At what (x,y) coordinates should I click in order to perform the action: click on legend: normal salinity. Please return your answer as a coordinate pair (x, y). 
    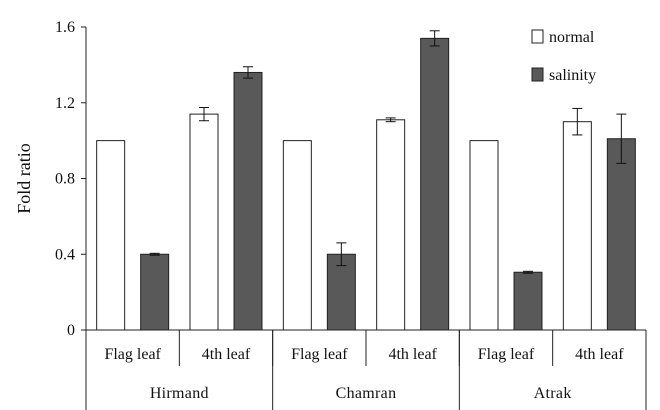
    Looking at the image, I should click on (563, 56).